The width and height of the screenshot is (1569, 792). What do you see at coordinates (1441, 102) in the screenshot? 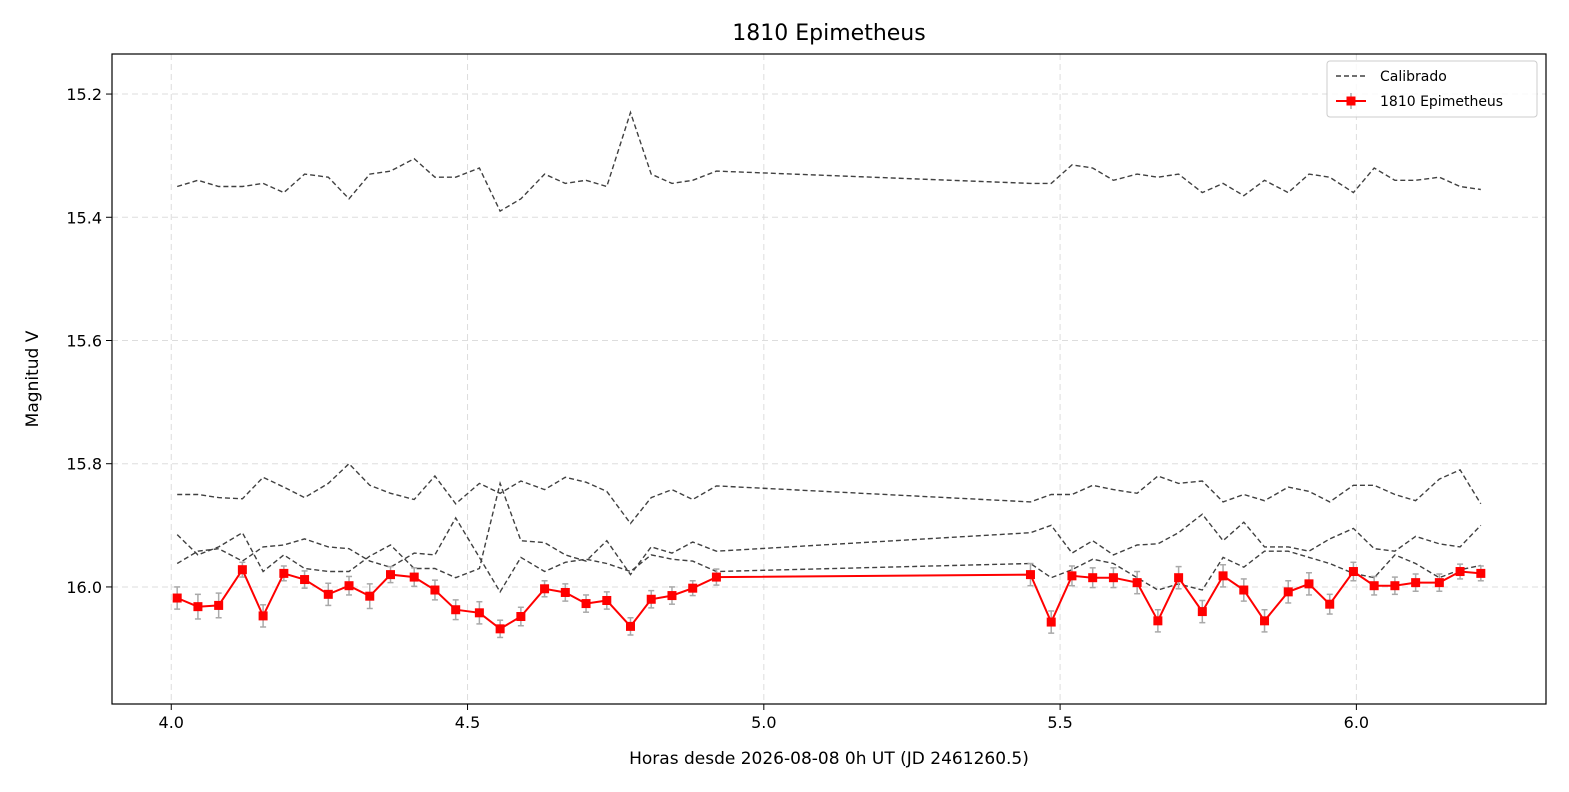
I see `legend-label-target: 1810 Epimetheus` at bounding box center [1441, 102].